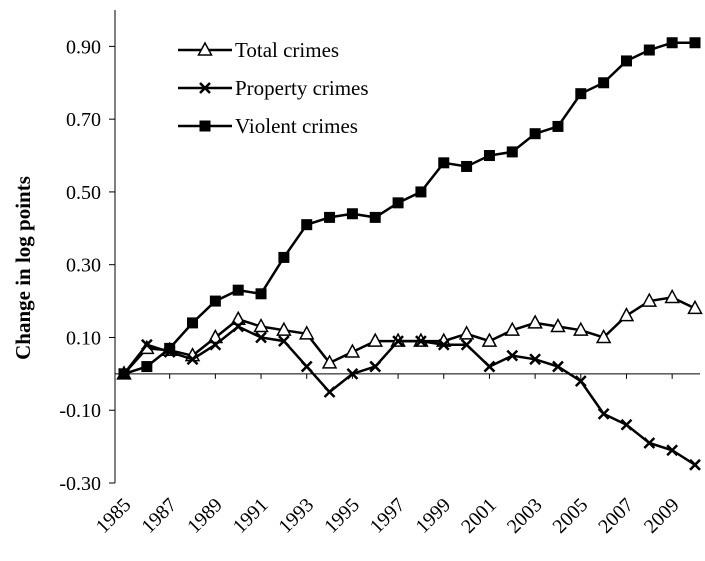 The image size is (705, 561). Describe the element at coordinates (296, 516) in the screenshot. I see `x-tick-label: 1993` at that location.